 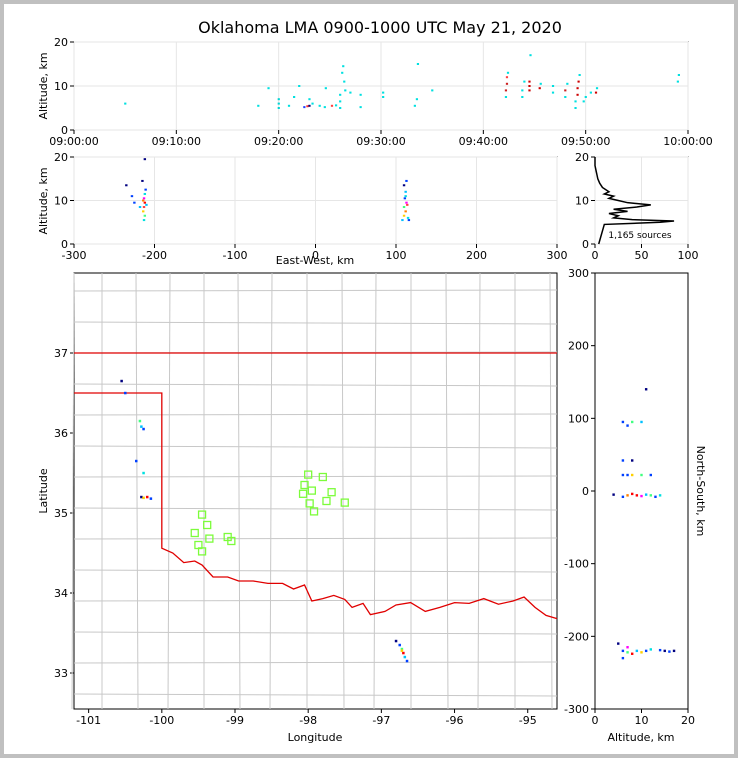 What do you see at coordinates (380, 141) in the screenshot?
I see `x-tick-label: 09:30:00` at bounding box center [380, 141].